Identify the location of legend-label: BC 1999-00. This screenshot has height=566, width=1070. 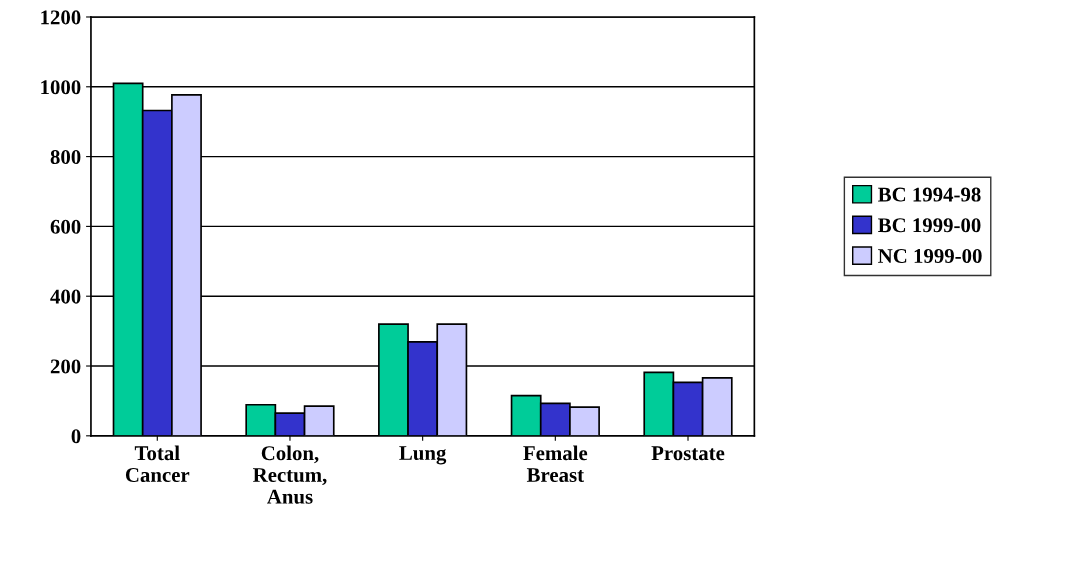
(929, 225).